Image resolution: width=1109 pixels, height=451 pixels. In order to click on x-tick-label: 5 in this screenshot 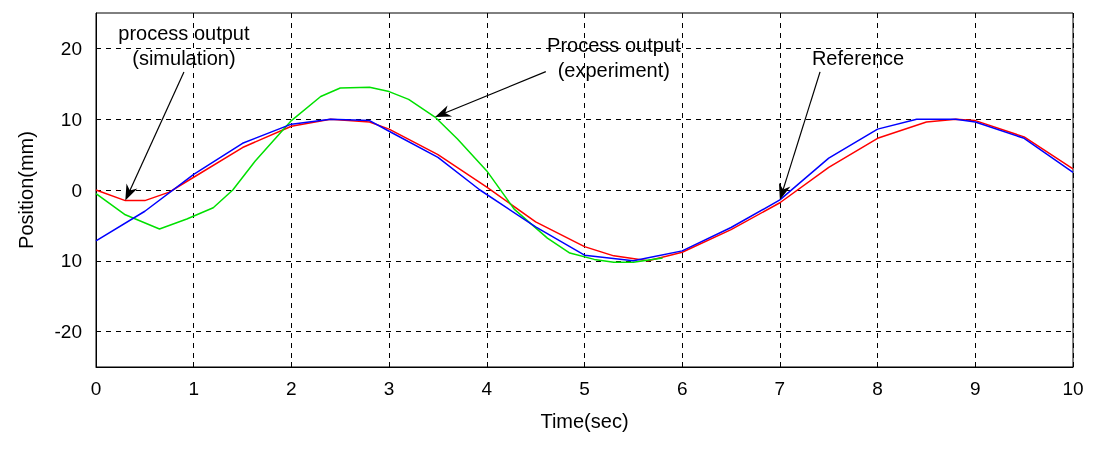, I will do `click(584, 388)`.